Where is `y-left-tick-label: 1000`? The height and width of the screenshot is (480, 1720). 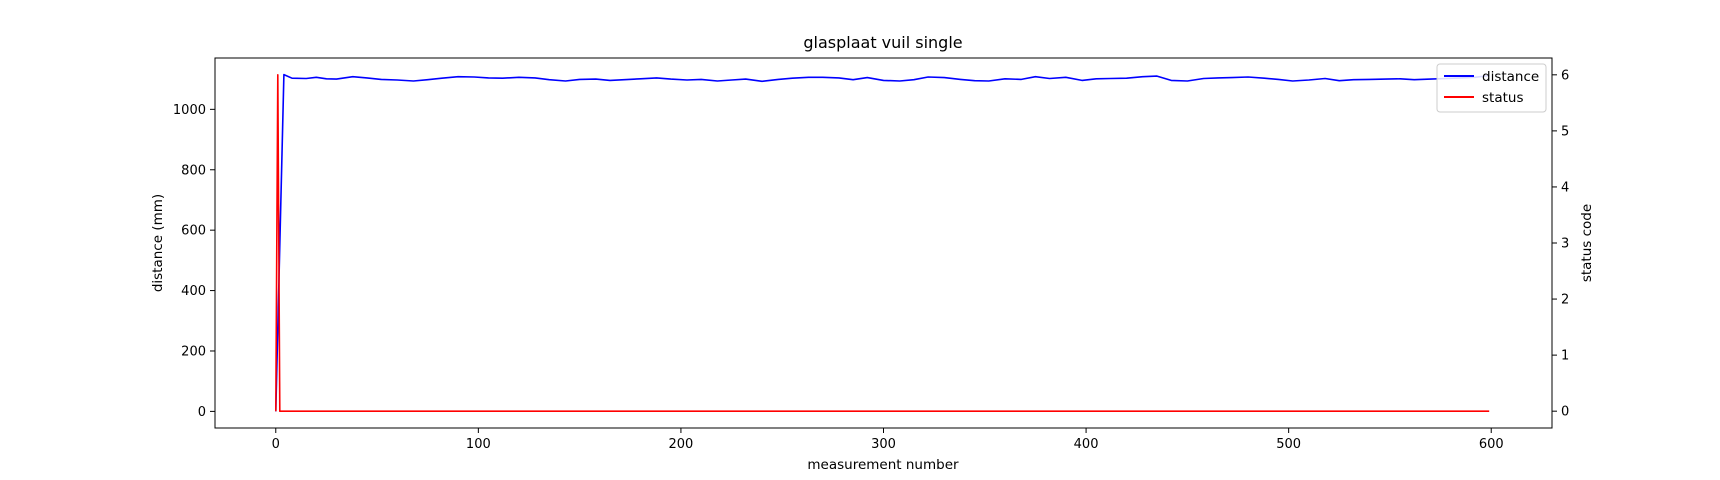 y-left-tick-label: 1000 is located at coordinates (189, 110).